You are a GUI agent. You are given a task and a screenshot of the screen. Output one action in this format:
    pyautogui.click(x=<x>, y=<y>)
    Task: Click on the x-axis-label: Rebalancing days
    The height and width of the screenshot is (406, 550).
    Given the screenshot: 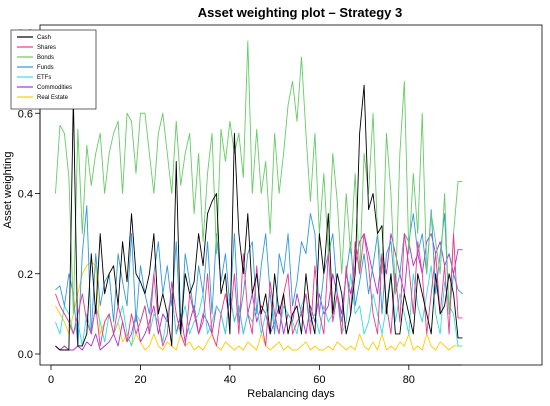 What is the action you would take?
    pyautogui.click(x=291, y=394)
    